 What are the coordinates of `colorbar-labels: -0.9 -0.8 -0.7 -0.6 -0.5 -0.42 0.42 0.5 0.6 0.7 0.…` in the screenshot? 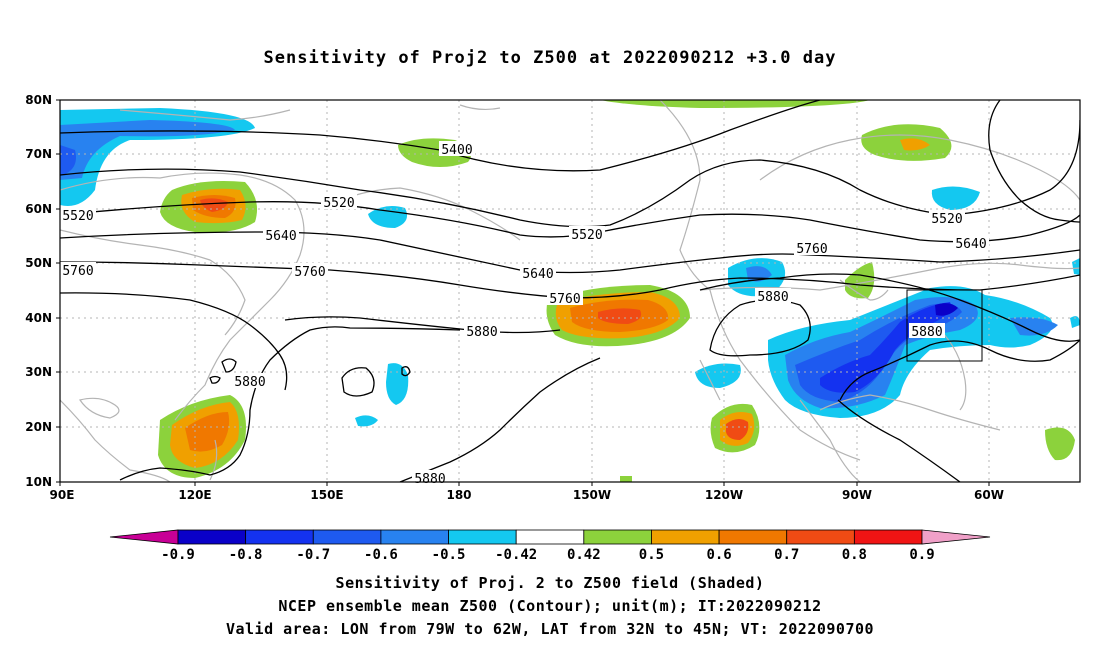 It's located at (548, 555).